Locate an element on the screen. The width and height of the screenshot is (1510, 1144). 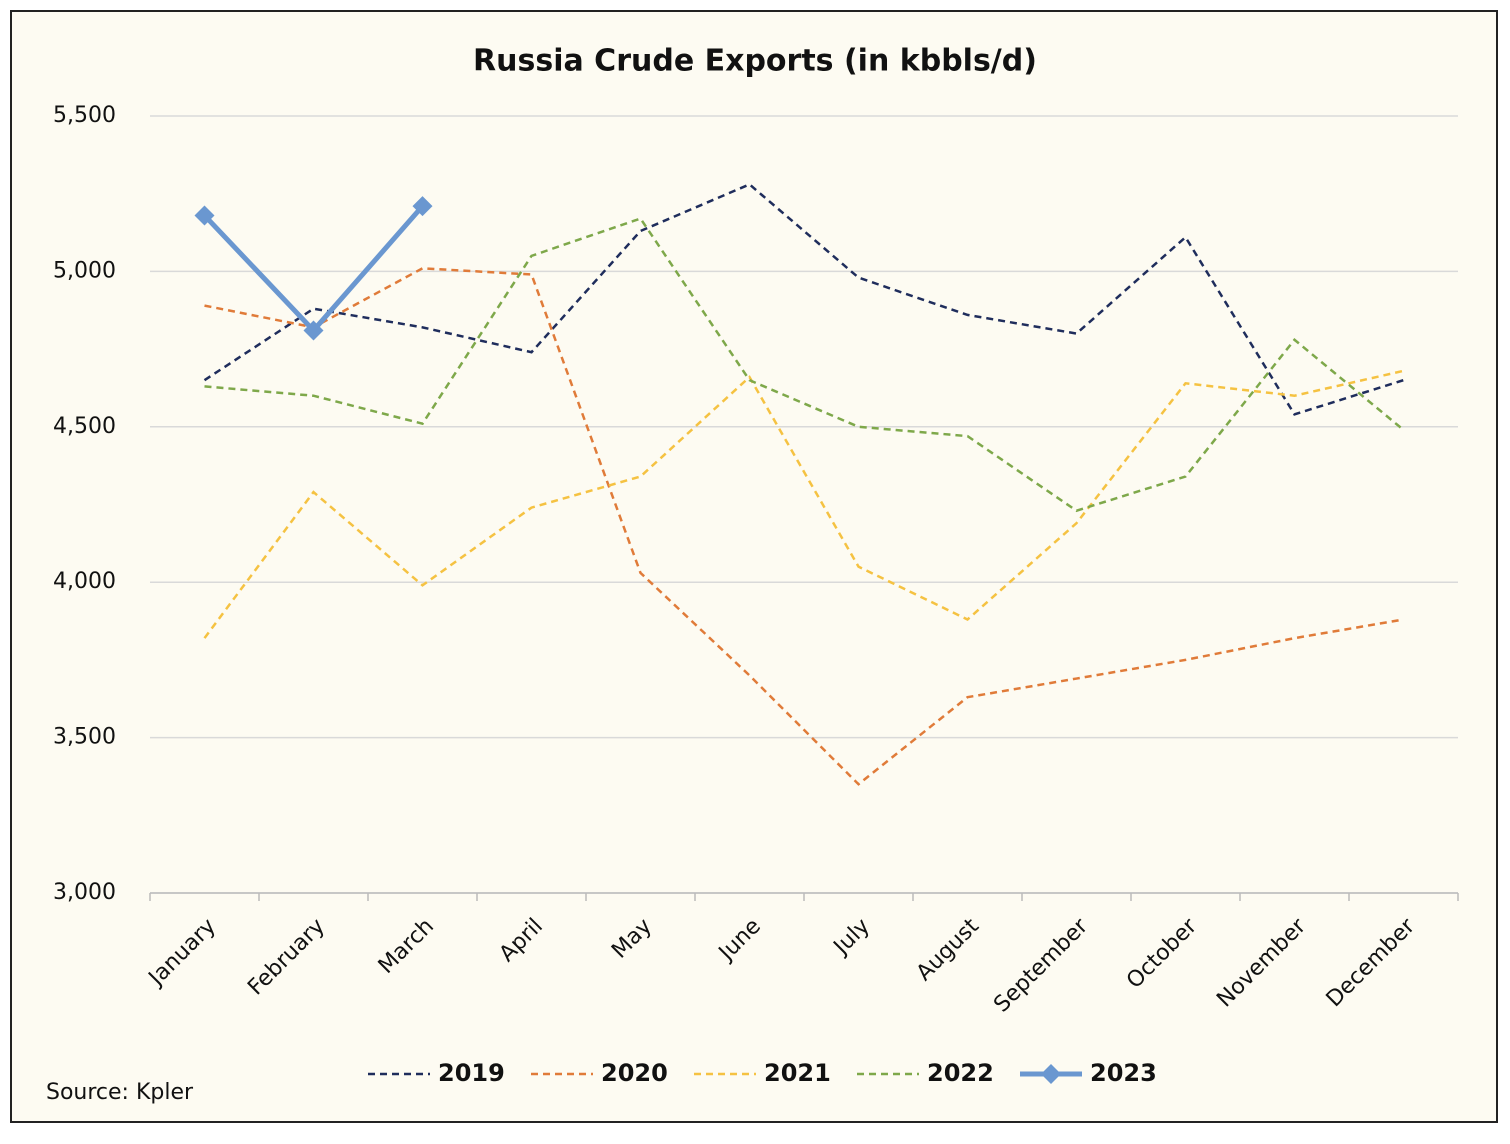
y-tick-label: 4,000 is located at coordinates (84, 581).